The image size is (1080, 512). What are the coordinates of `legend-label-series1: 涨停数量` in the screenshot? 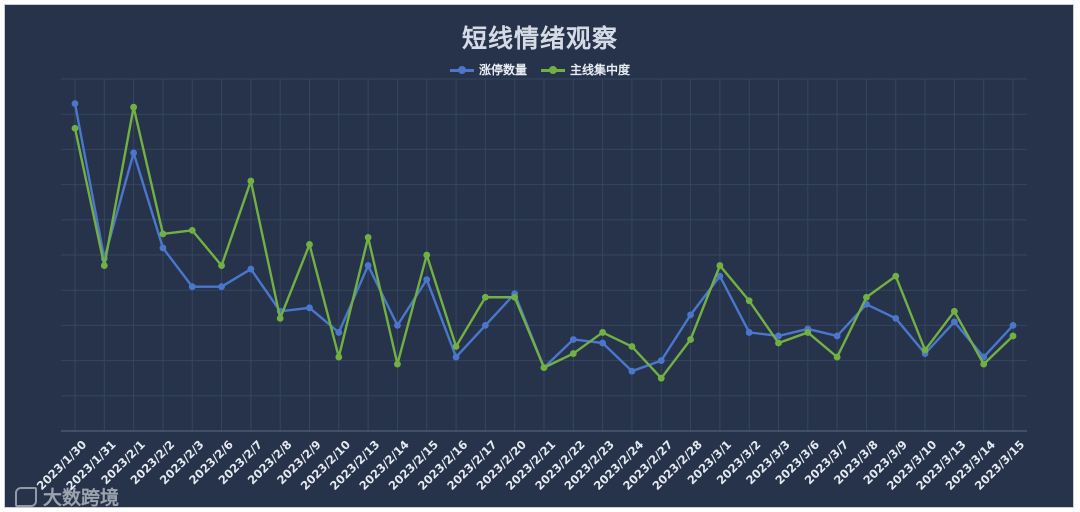 It's located at (502, 70).